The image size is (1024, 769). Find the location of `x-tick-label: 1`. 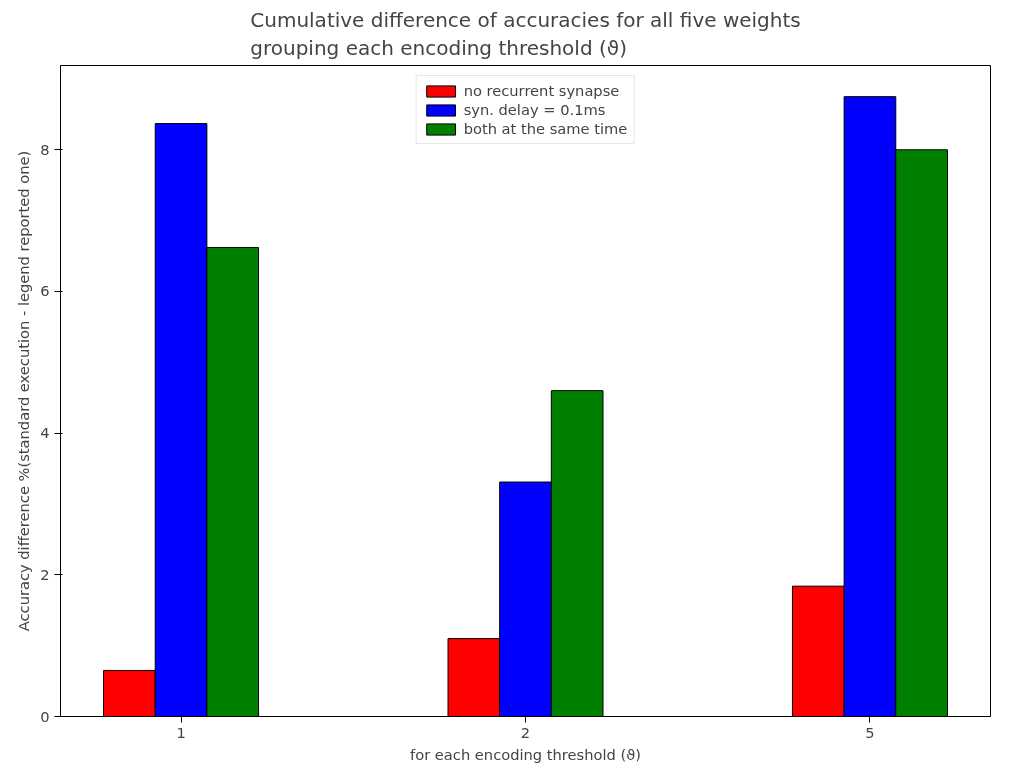

x-tick-label: 1 is located at coordinates (181, 732).